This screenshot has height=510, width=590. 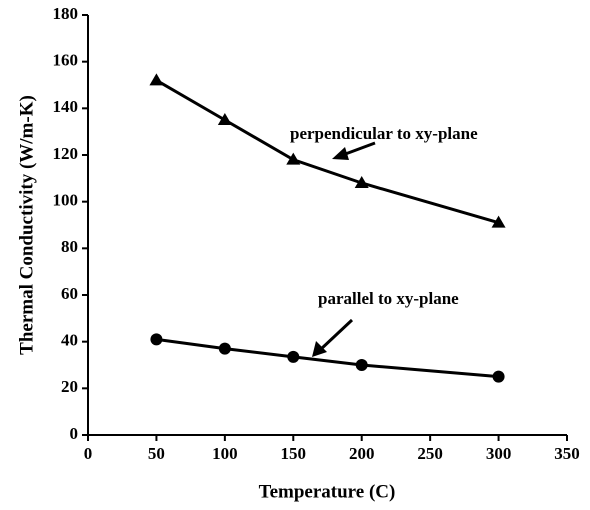 What do you see at coordinates (66, 13) in the screenshot?
I see `y-tick-label: 180` at bounding box center [66, 13].